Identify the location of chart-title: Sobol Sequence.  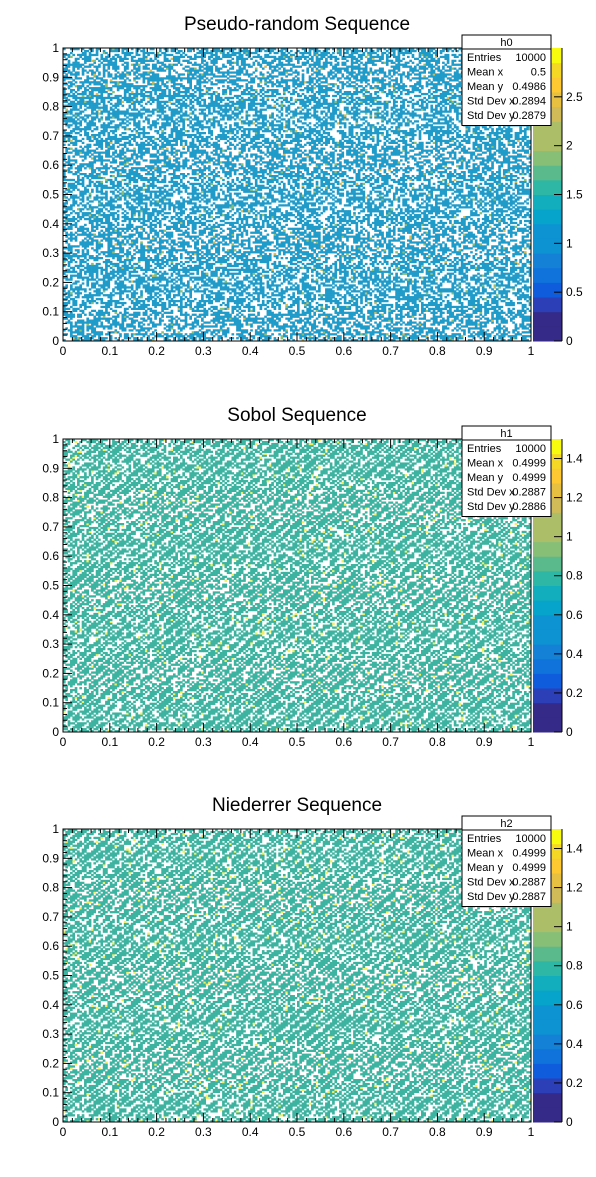
(296, 415).